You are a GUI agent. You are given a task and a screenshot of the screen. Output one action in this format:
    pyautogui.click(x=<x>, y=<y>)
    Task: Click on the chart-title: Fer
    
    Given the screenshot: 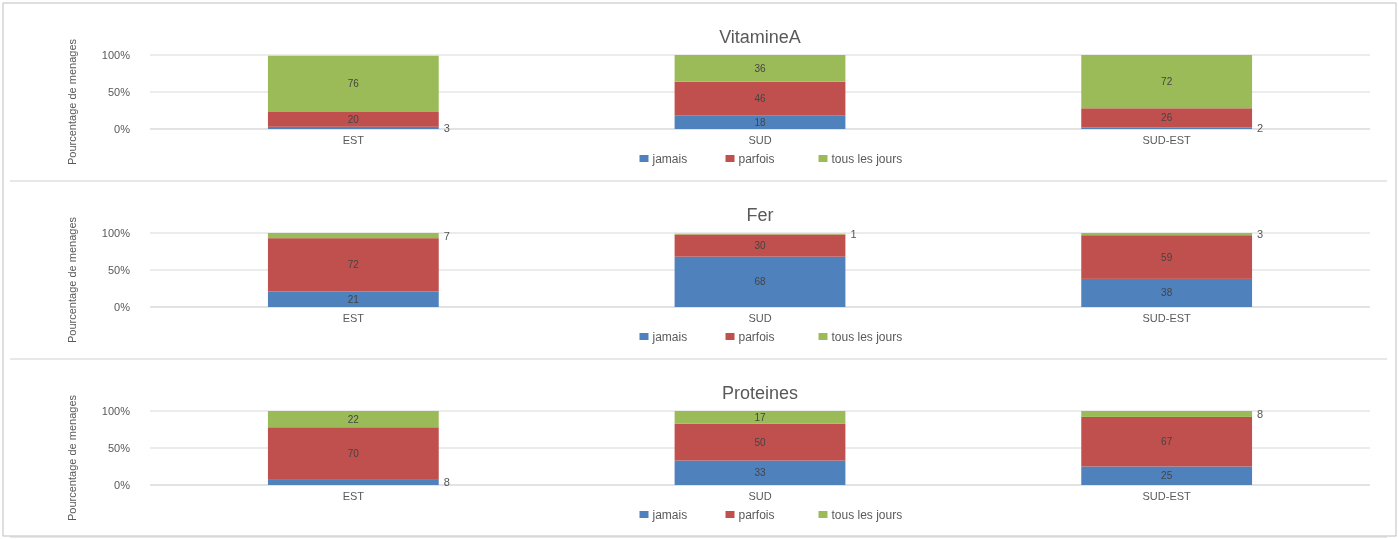 What is the action you would take?
    pyautogui.click(x=760, y=215)
    